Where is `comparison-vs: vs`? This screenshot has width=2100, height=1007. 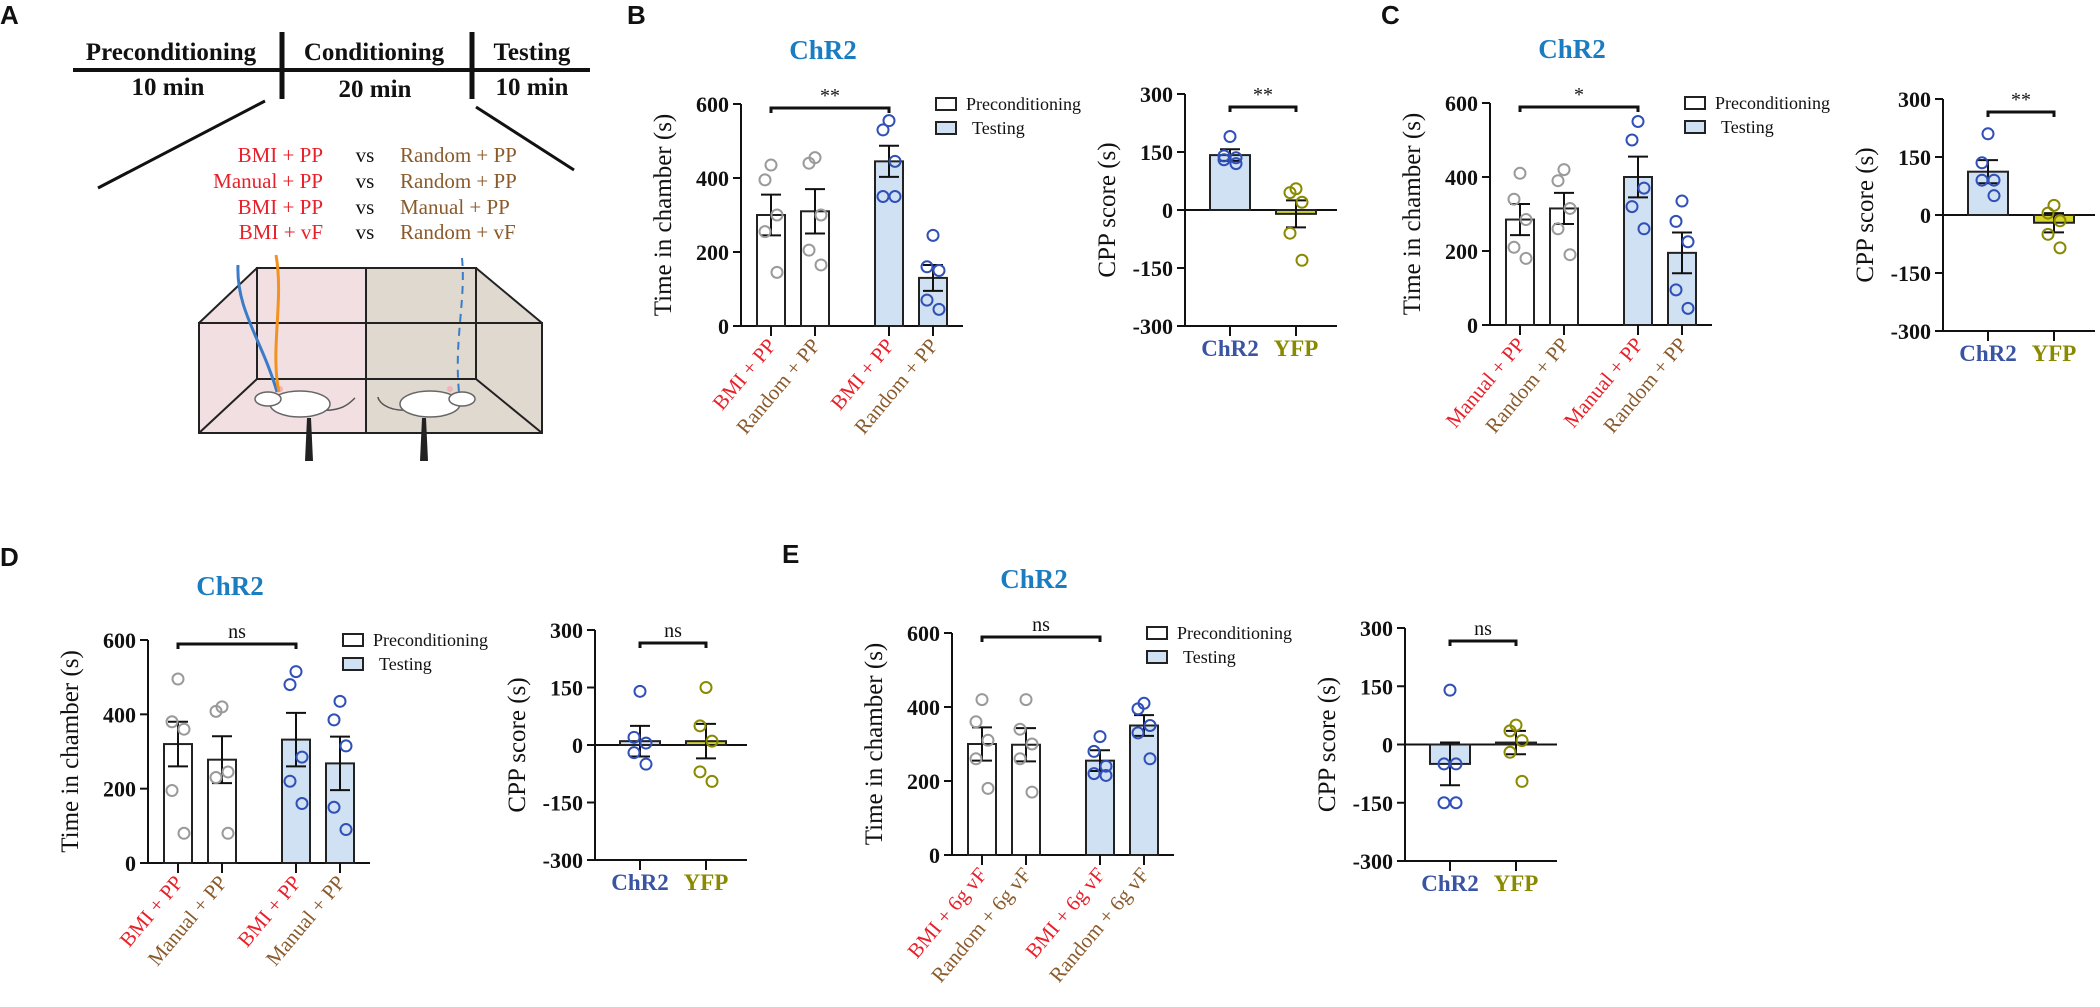 comparison-vs: vs is located at coordinates (365, 181).